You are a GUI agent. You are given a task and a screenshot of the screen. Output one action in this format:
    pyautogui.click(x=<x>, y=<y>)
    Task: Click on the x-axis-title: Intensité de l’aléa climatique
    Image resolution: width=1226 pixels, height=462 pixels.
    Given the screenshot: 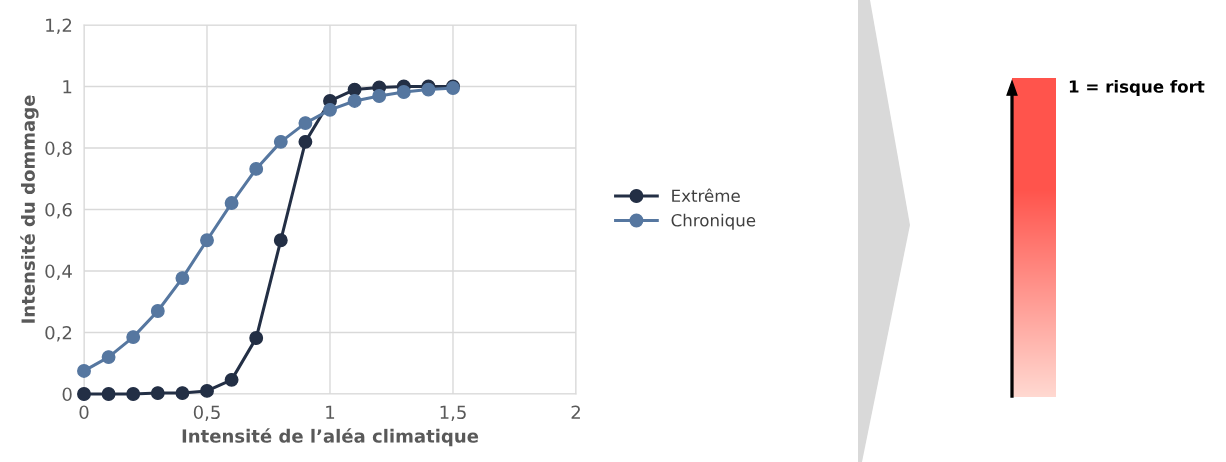 What is the action you would take?
    pyautogui.click(x=330, y=437)
    